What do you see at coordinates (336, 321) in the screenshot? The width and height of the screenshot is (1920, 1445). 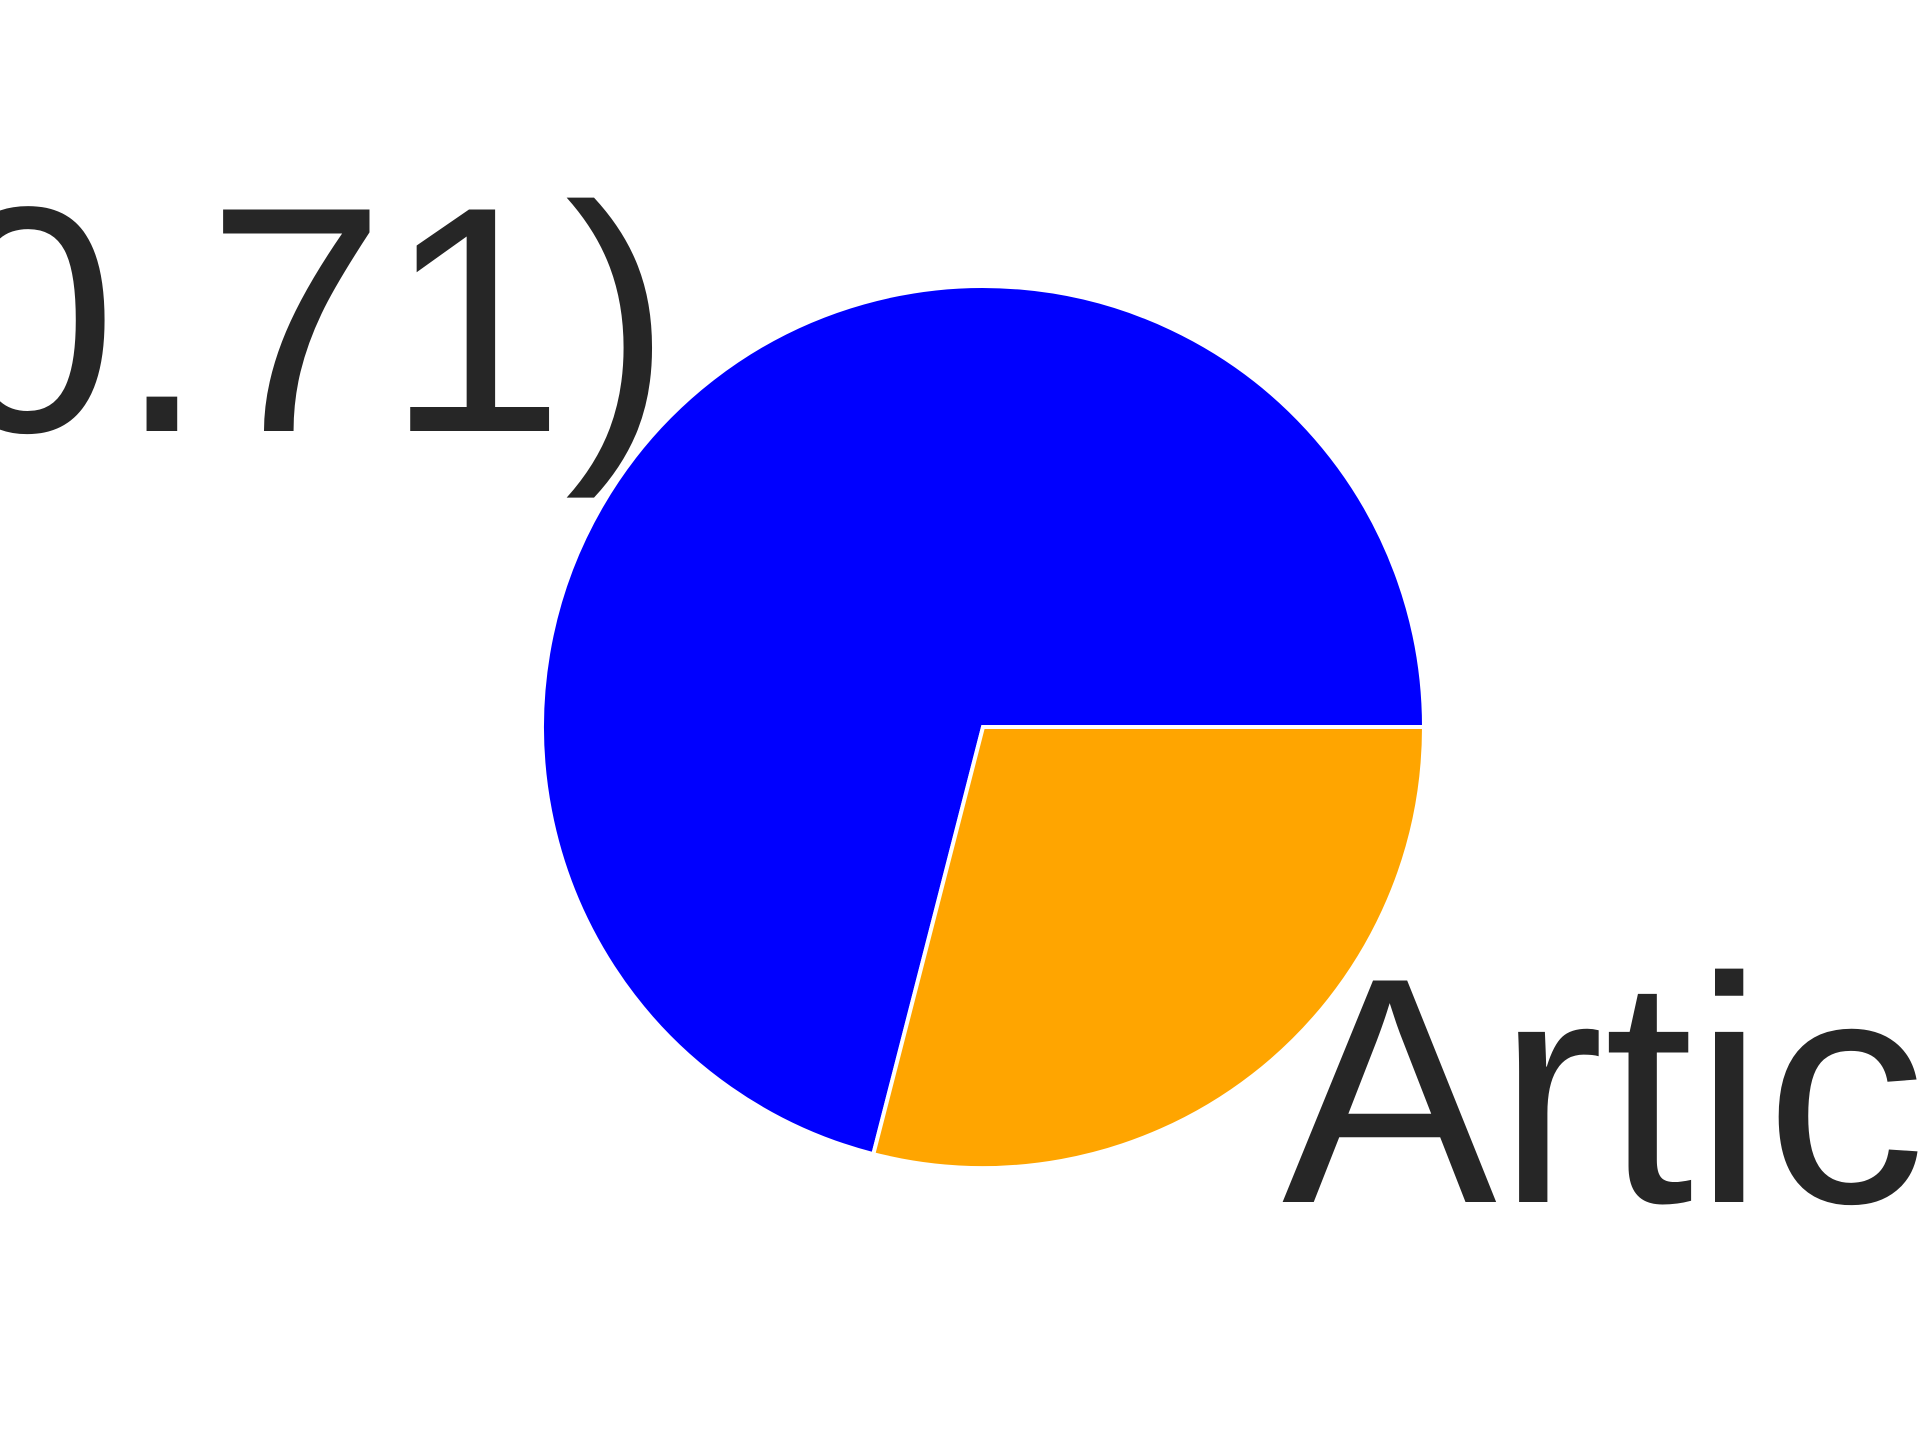 I see `slice-label-0: 0.71)` at bounding box center [336, 321].